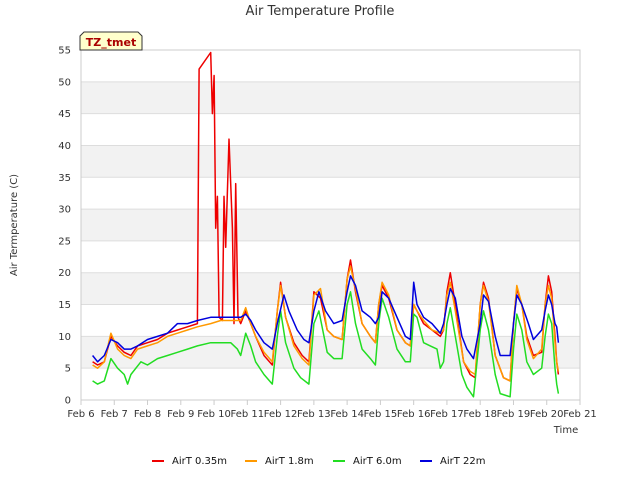 The width and height of the screenshot is (640, 480). Describe the element at coordinates (68, 369) in the screenshot. I see `y-tick-label: 5` at that location.